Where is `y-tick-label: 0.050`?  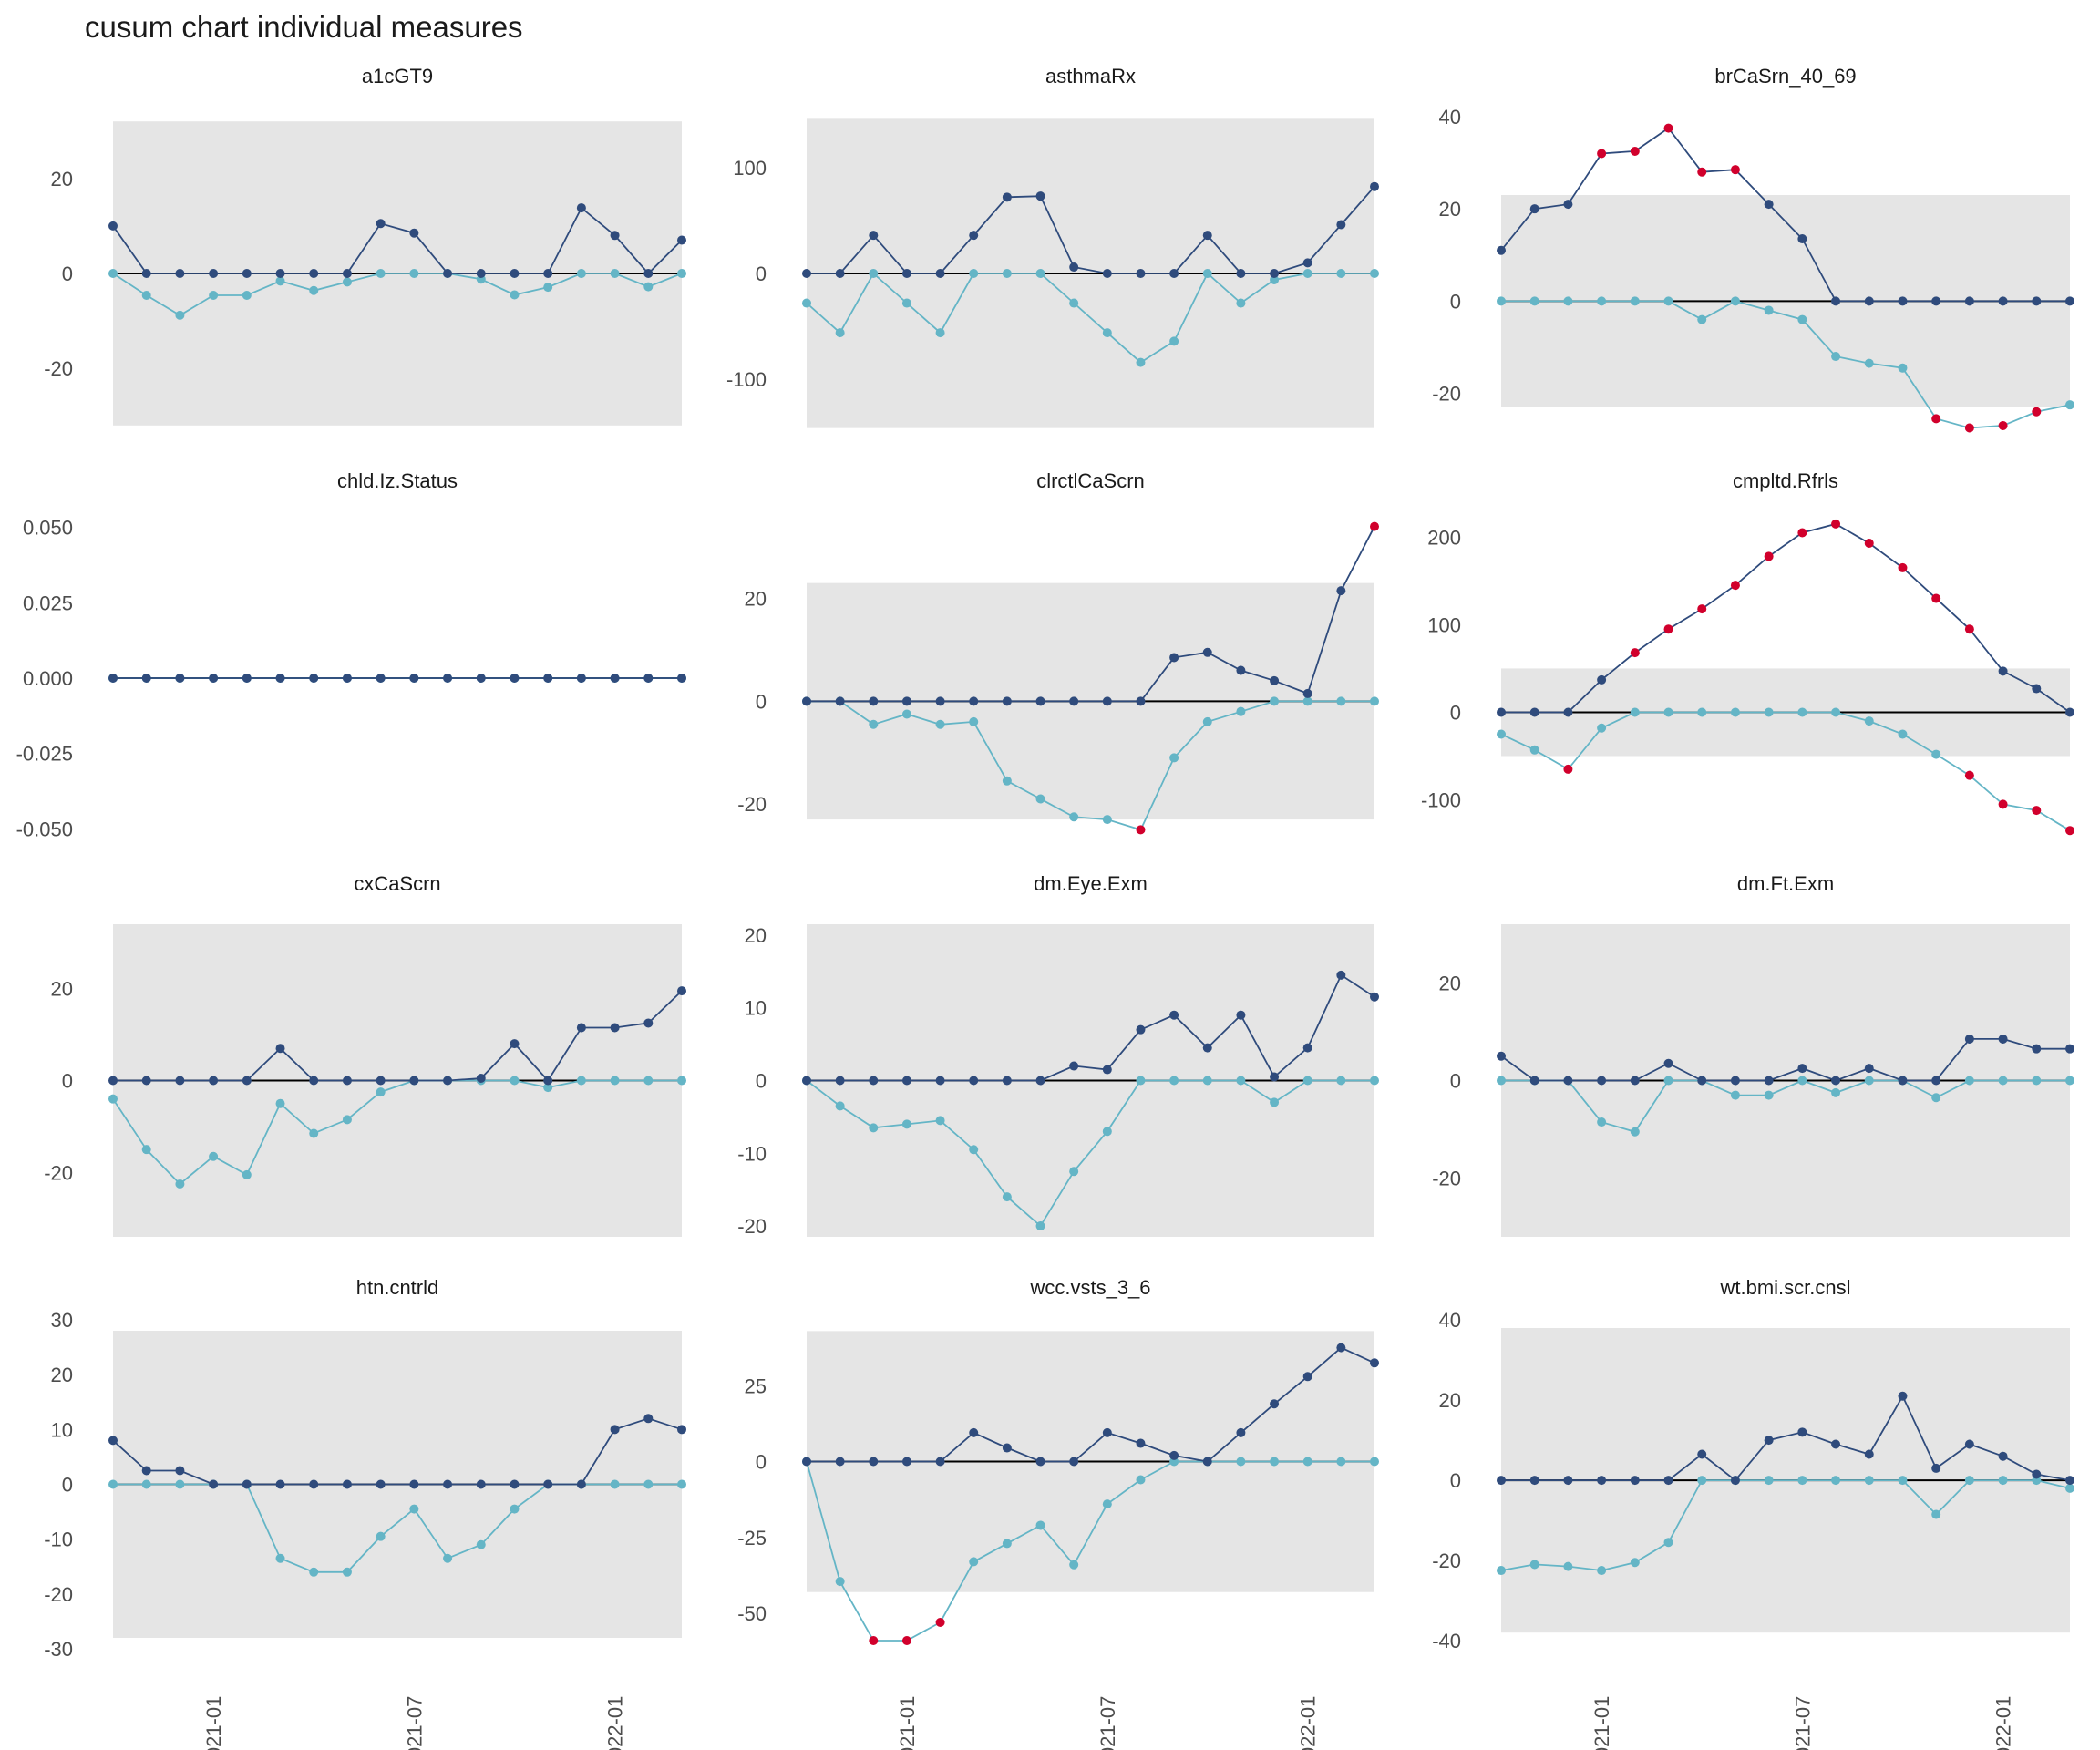 y-tick-label: 0.050 is located at coordinates (48, 528).